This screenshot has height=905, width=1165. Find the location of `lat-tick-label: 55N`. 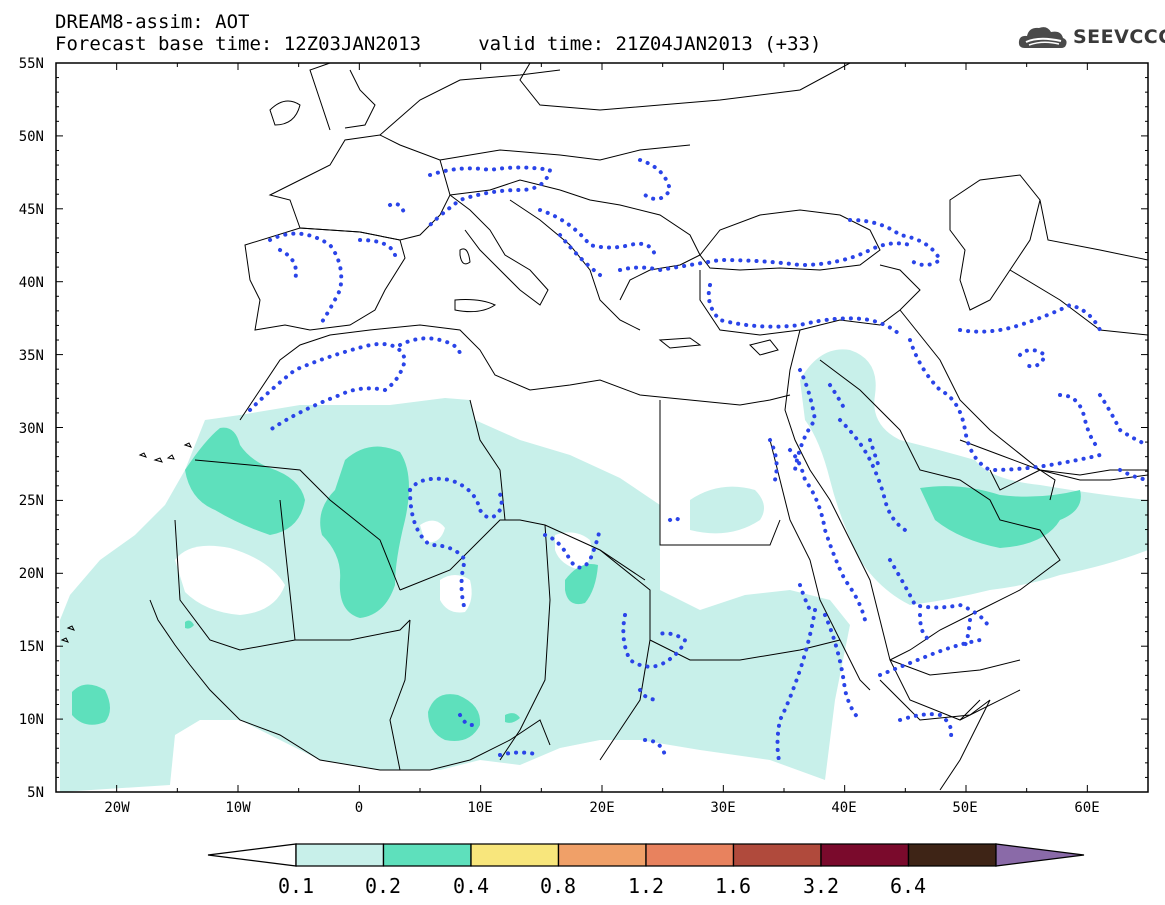

lat-tick-label: 55N is located at coordinates (31, 64).